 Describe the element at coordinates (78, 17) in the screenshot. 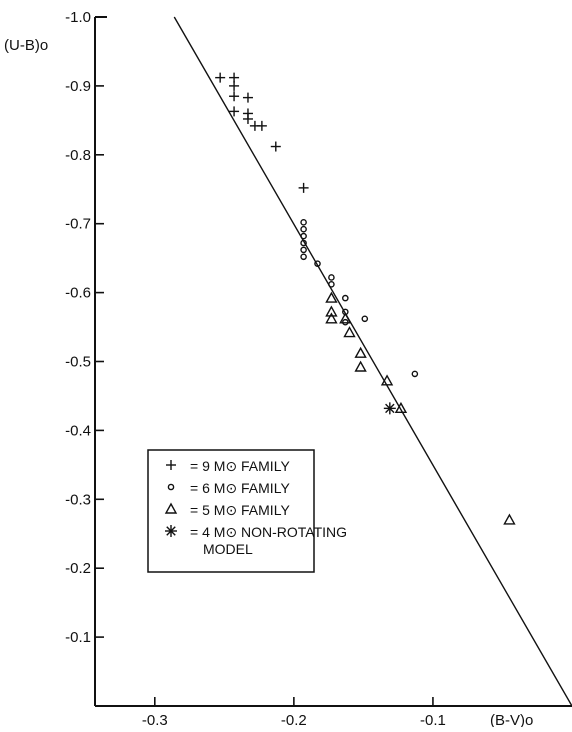

I see `y-tick-label: -1.0` at that location.